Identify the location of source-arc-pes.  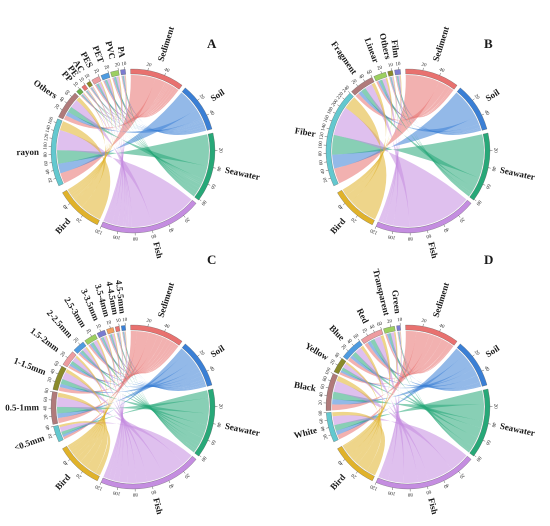
(96, 80).